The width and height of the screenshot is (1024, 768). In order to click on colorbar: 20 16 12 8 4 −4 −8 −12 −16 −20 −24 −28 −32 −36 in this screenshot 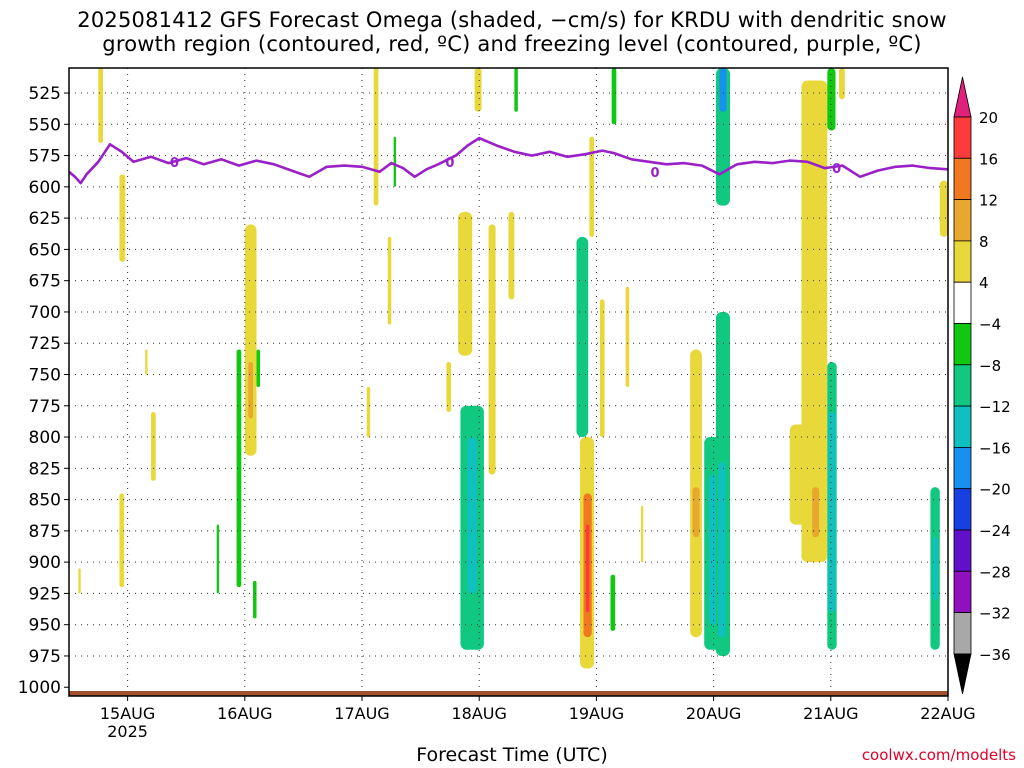, I will do `click(982, 385)`.